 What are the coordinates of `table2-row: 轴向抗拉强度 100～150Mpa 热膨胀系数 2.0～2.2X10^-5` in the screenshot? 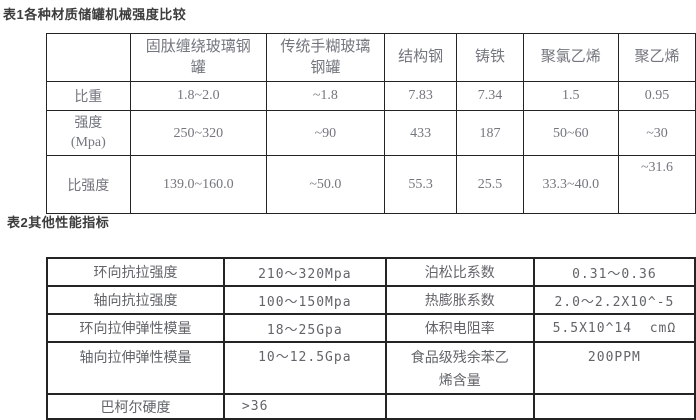 It's located at (371, 300).